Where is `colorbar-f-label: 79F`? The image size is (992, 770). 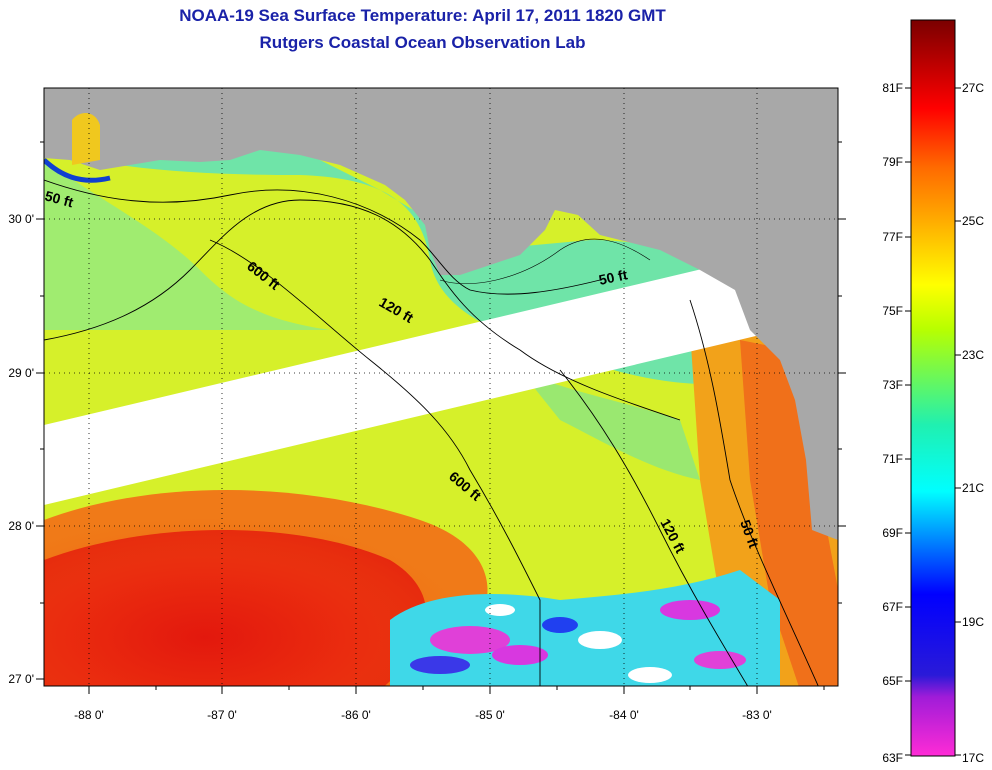 colorbar-f-label: 79F is located at coordinates (892, 162).